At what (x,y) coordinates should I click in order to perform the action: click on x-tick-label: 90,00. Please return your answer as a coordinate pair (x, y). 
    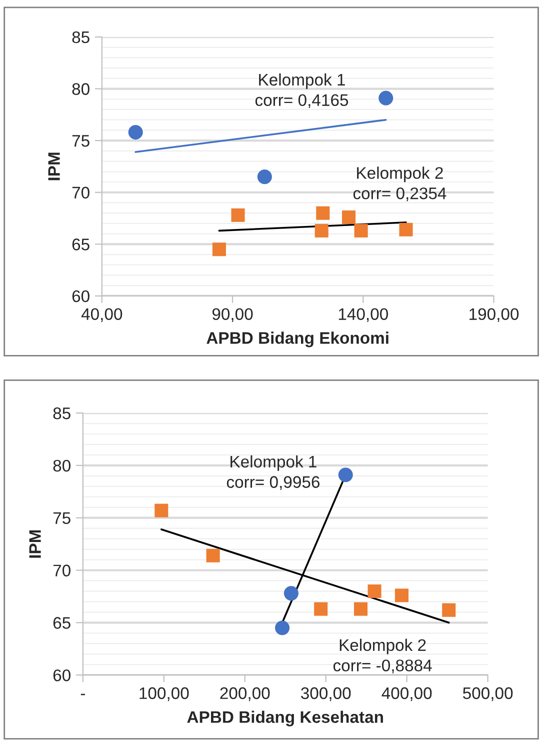
    Looking at the image, I should click on (232, 315).